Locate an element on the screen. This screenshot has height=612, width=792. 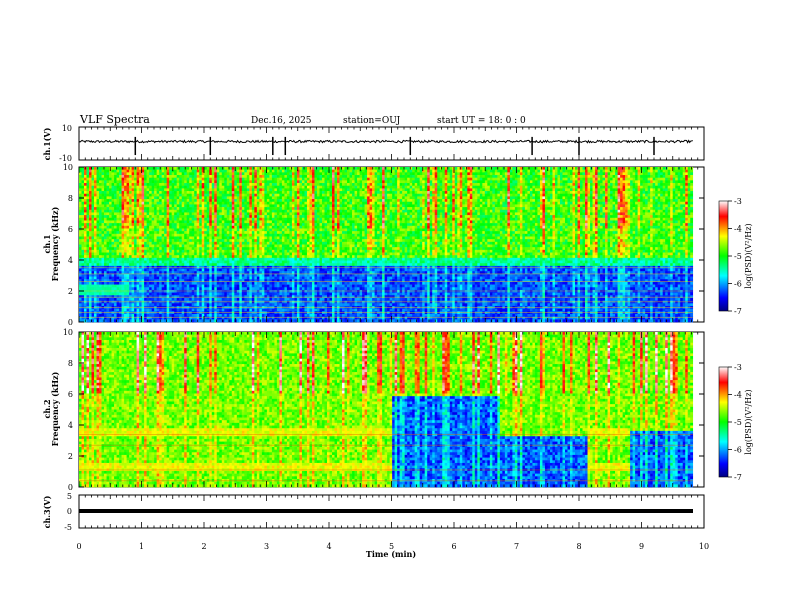
ch1-spec-ytick-0: 0 is located at coordinates (70, 322).